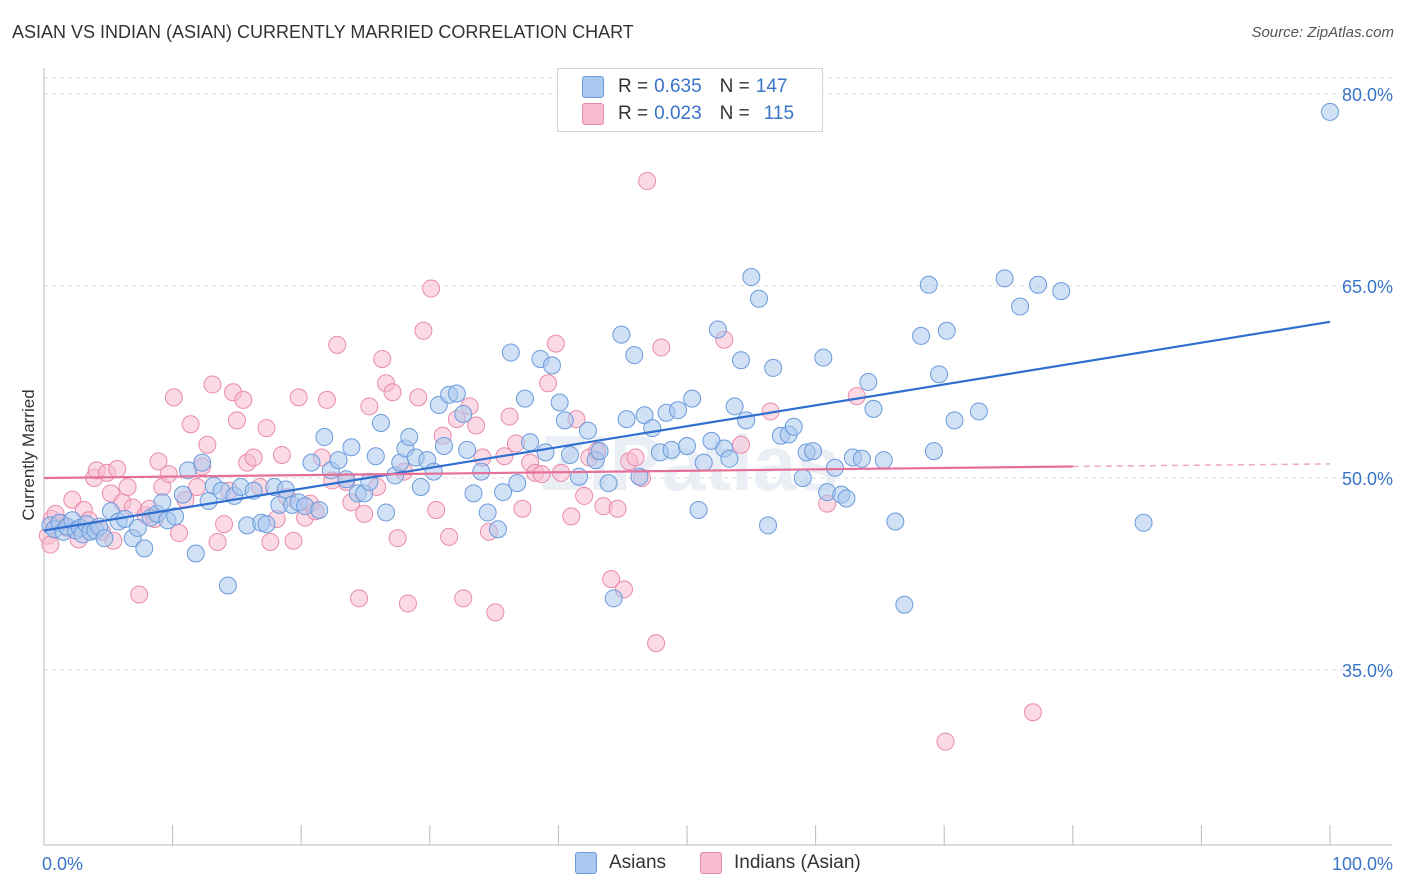 This screenshot has width=1406, height=892. I want to click on bottom-legend-indians-label: Indians (Asian), so click(797, 862).